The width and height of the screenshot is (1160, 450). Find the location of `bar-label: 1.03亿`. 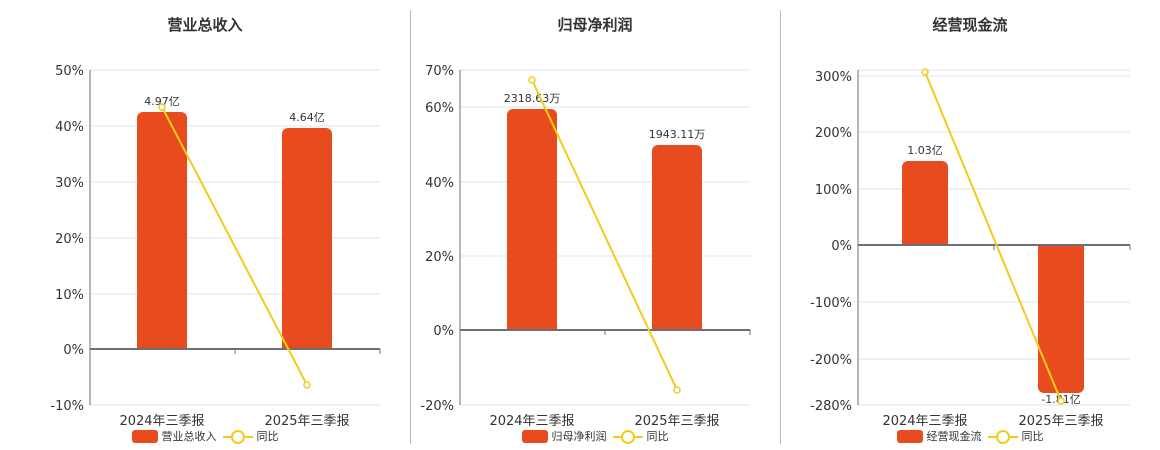

bar-label: 1.03亿 is located at coordinates (925, 150).